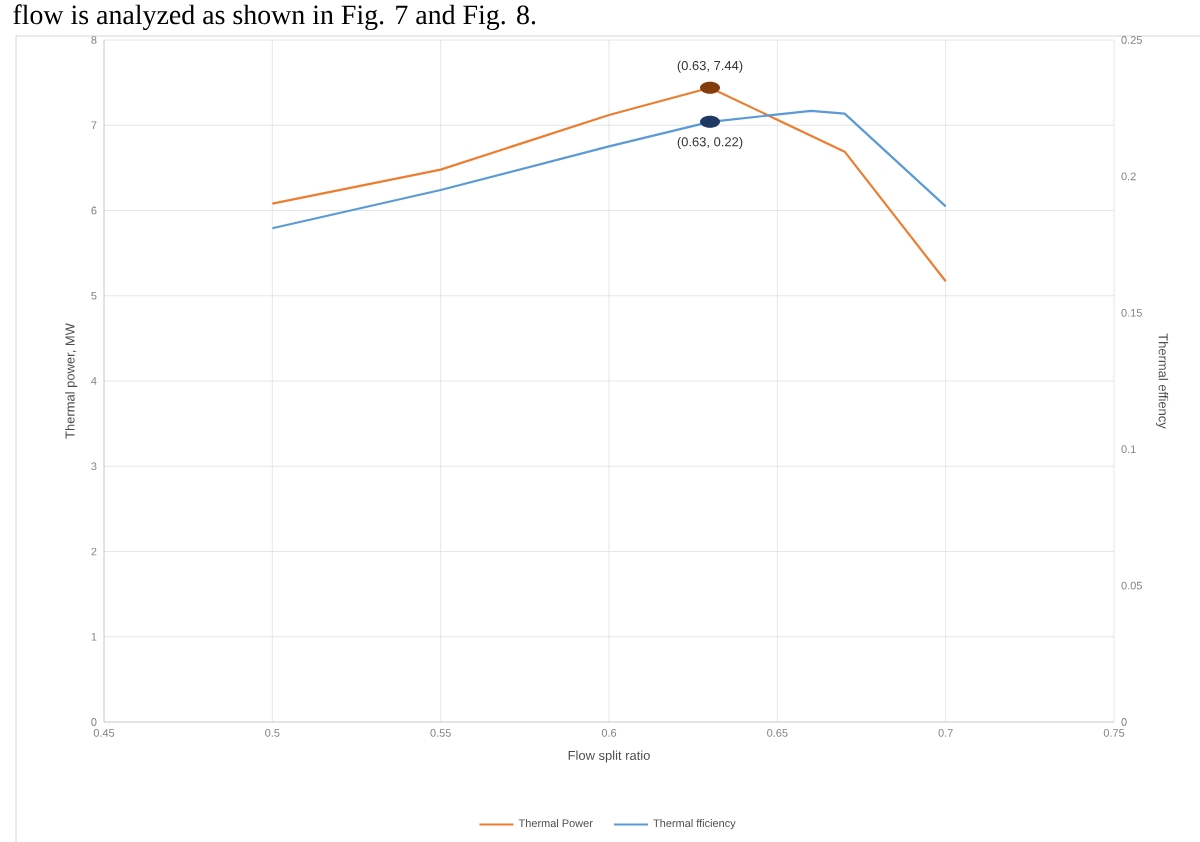 The height and width of the screenshot is (842, 1200). I want to click on line-series, so click(609, 169).